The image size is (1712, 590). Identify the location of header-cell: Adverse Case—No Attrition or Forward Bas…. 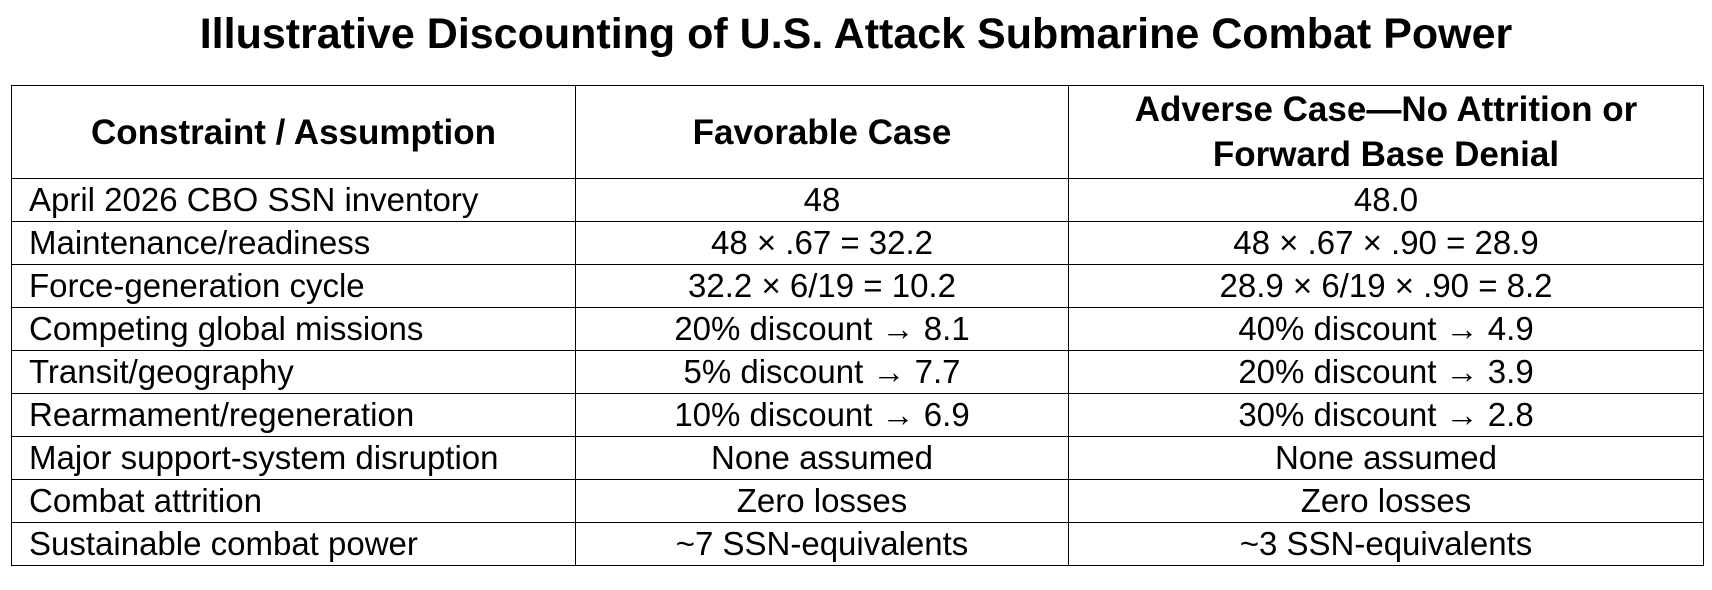
(1386, 132).